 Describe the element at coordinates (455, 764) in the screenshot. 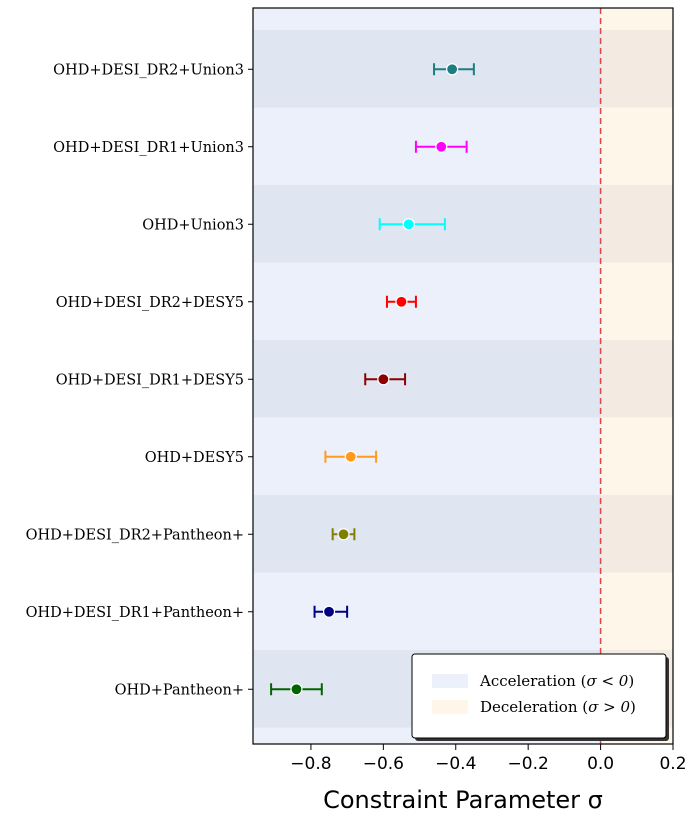

I see `x-tick-label: −0.4` at that location.